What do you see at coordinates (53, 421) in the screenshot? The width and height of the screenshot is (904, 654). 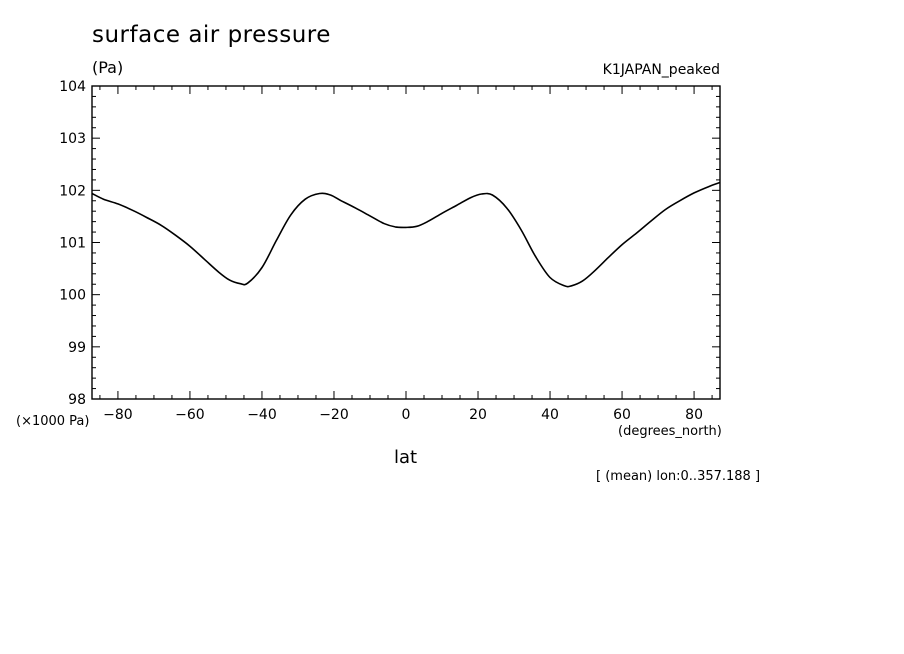 I see `y-scale-note: (×1000 Pa)` at bounding box center [53, 421].